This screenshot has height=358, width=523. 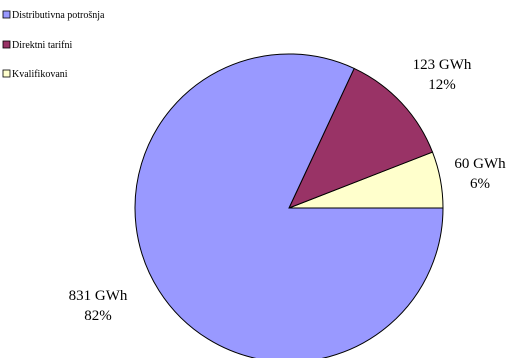 What do you see at coordinates (58, 15) in the screenshot?
I see `legend-label-0: Distributivna potrošnja` at bounding box center [58, 15].